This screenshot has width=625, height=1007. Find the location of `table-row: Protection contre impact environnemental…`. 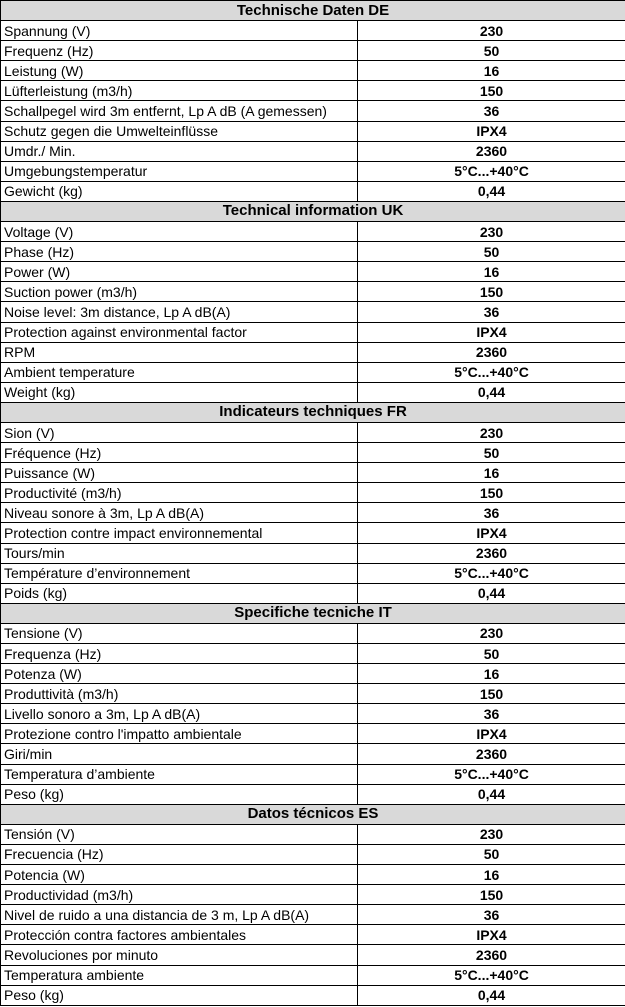

table-row: Protection contre impact environnemental… is located at coordinates (312, 533).